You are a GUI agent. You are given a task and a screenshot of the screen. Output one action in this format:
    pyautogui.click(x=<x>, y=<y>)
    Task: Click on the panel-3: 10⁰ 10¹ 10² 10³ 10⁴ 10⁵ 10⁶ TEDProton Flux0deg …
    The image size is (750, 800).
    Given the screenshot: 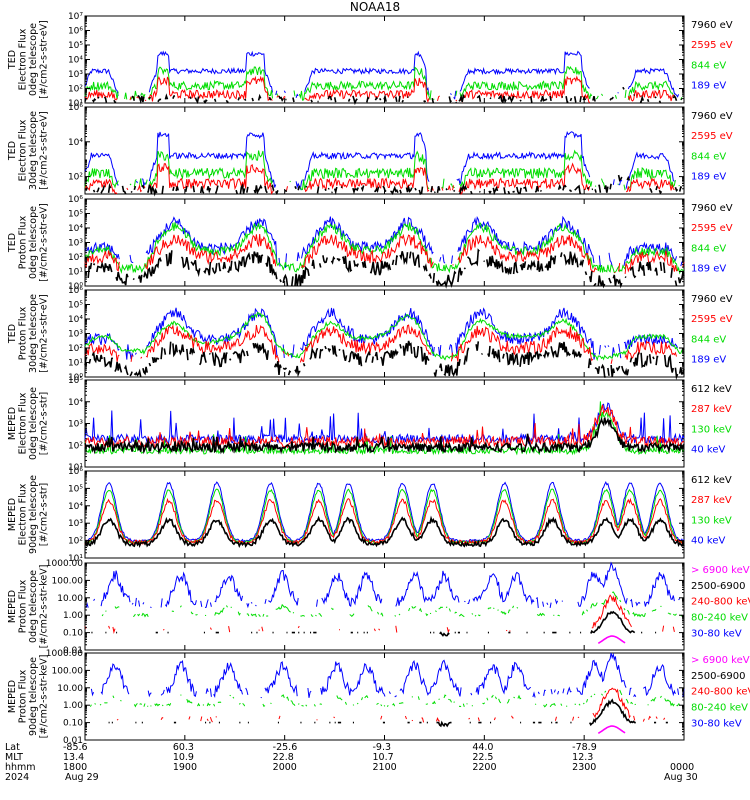 What is the action you would take?
    pyautogui.click(x=370, y=243)
    